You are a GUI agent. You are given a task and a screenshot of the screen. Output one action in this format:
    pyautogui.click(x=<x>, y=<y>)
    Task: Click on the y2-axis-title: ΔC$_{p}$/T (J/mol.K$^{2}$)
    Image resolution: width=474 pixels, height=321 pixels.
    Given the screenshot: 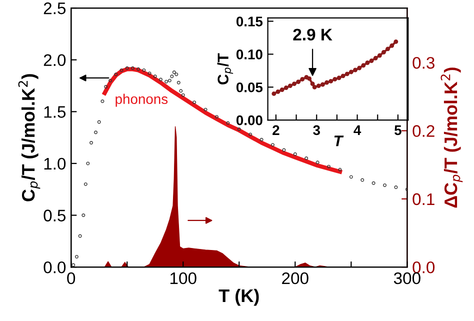 What is the action you would take?
    pyautogui.click(x=451, y=138)
    